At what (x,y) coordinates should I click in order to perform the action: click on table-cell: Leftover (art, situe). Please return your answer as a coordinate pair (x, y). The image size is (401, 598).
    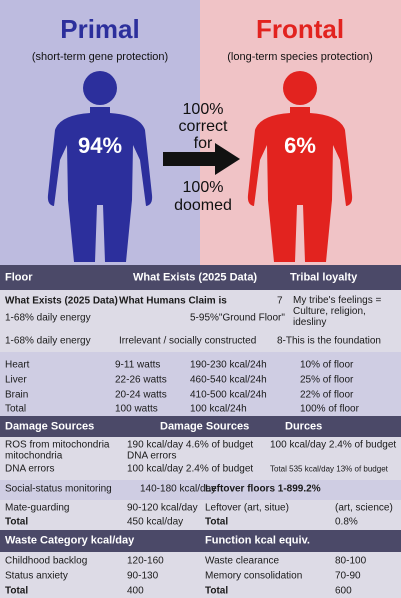
    Looking at the image, I should click on (247, 508).